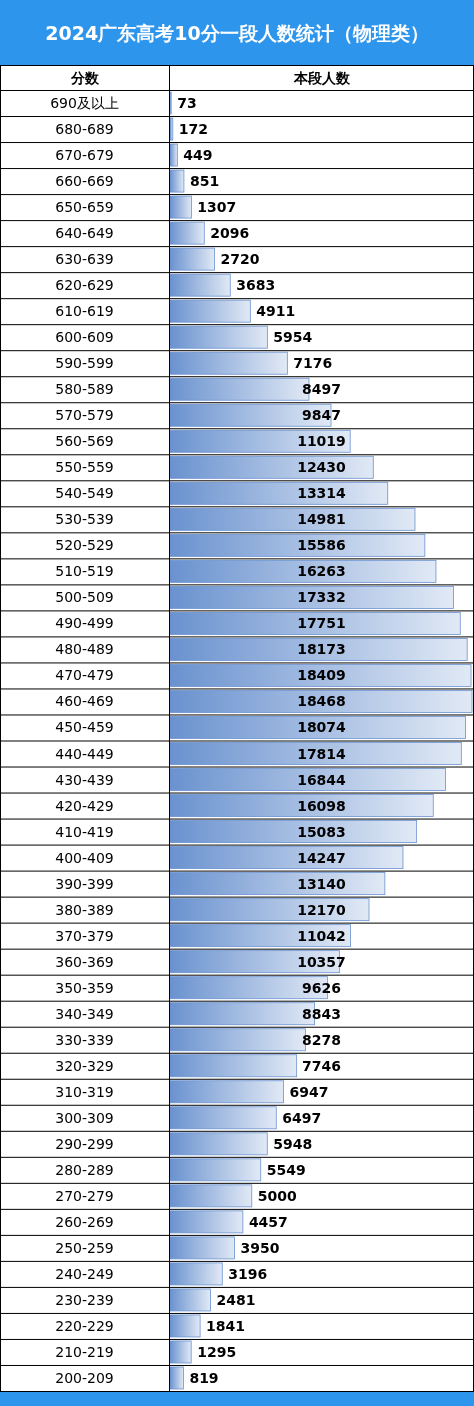  What do you see at coordinates (193, 129) in the screenshot?
I see `data-label: 172` at bounding box center [193, 129].